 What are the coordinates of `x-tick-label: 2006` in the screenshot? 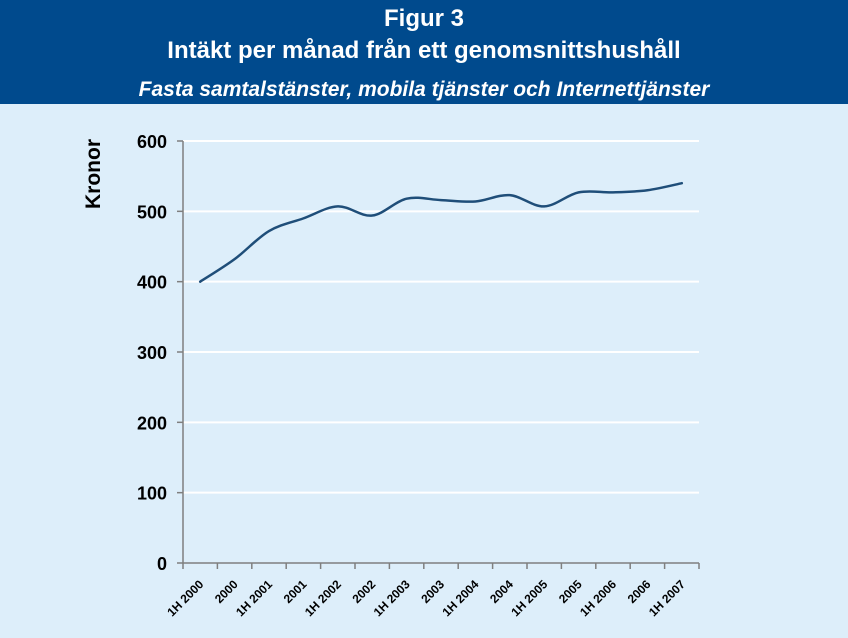 It's located at (639, 591).